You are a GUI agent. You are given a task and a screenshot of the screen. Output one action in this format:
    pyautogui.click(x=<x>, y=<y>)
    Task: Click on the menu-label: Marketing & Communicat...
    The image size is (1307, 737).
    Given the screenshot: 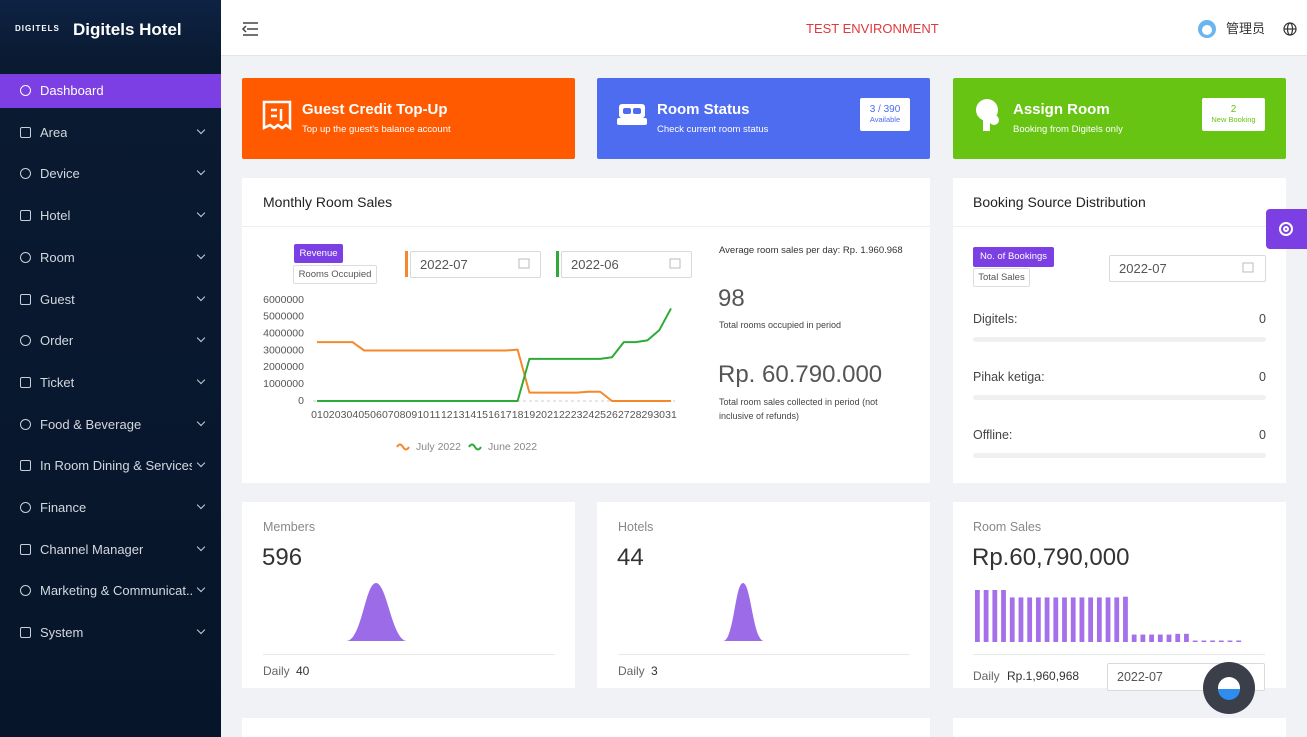 What is the action you would take?
    pyautogui.click(x=116, y=591)
    